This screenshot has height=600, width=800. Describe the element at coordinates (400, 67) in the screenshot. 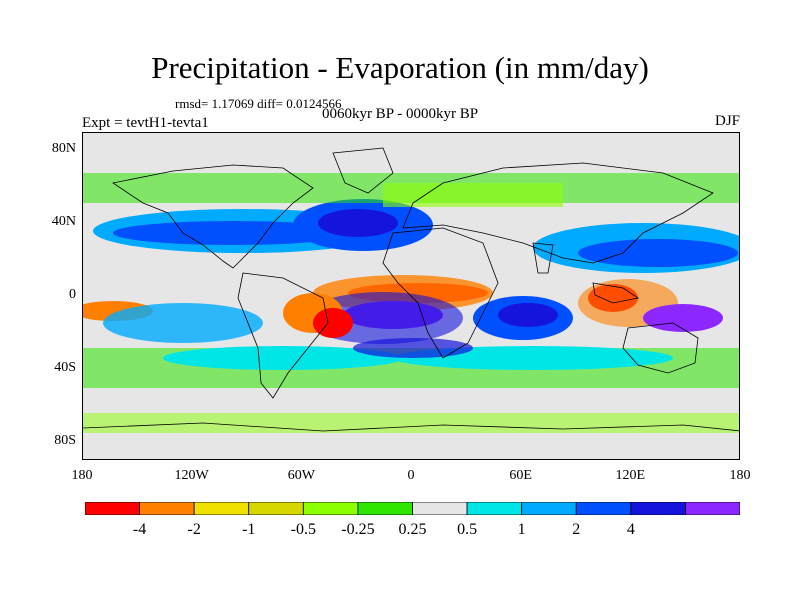

I see `plot-title: Precipitation - Evaporation (in mm/day)` at that location.